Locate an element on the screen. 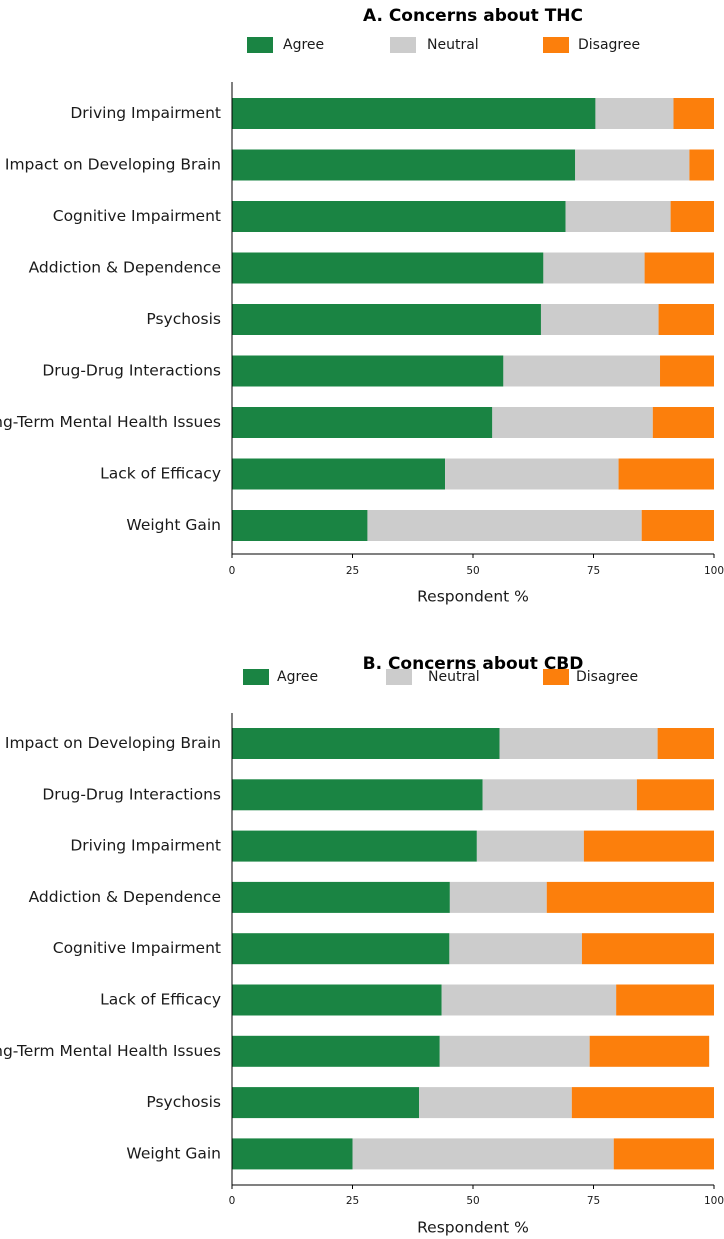  chart-title: A. Concerns about THC is located at coordinates (473, 16).